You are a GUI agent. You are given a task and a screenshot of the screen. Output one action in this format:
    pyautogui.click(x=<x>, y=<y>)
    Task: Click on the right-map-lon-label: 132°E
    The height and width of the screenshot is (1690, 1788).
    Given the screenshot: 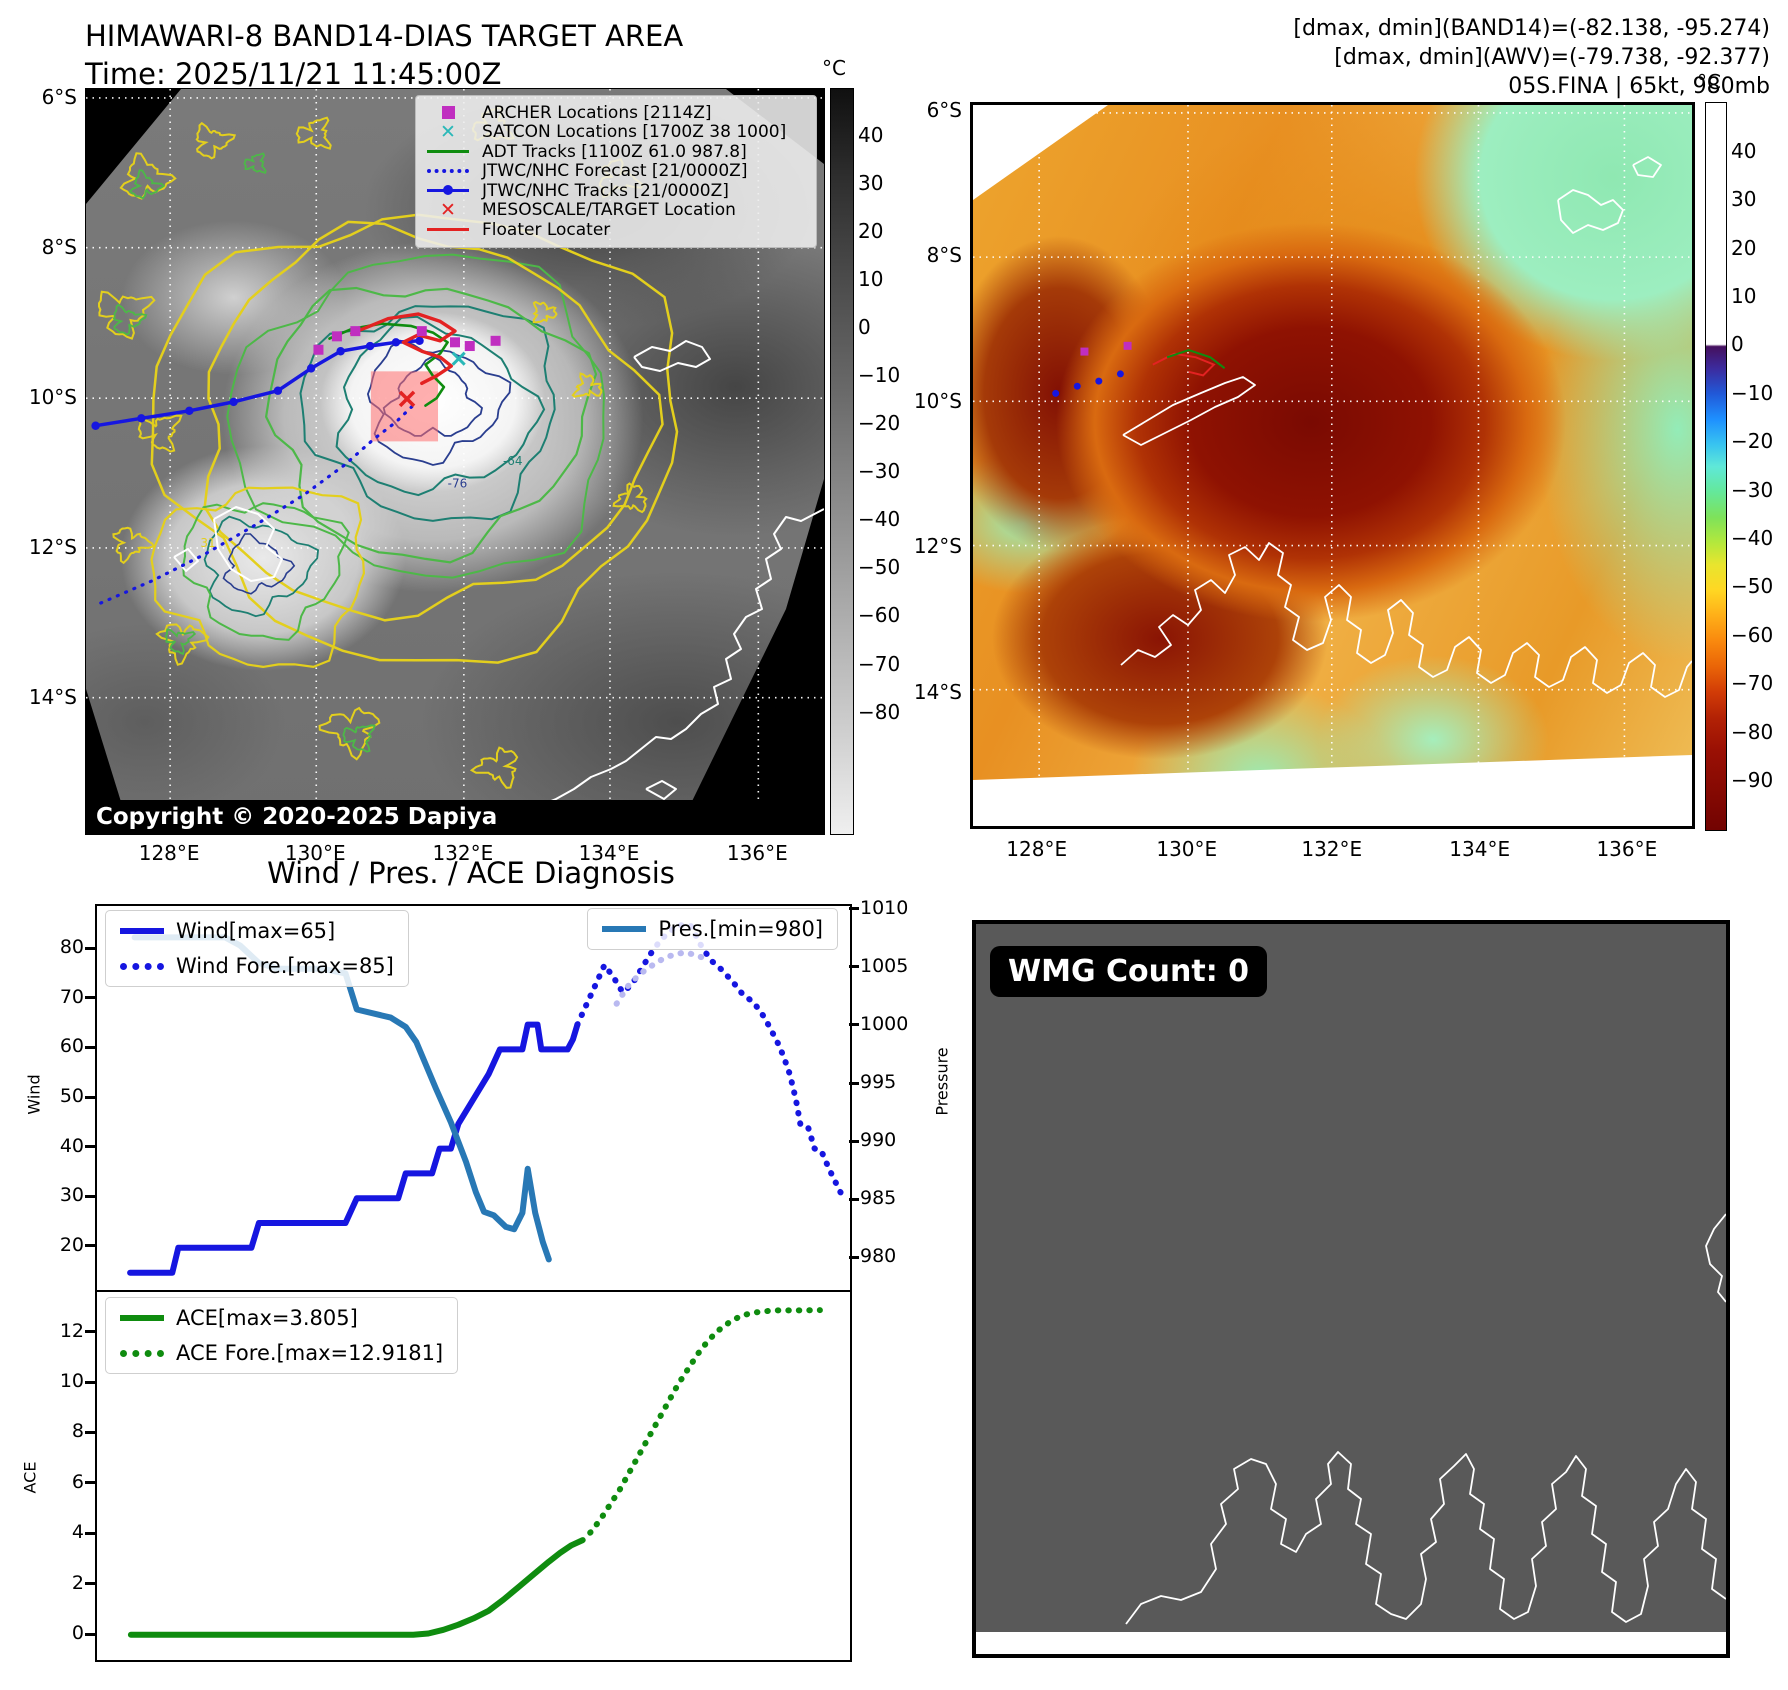 What is the action you would take?
    pyautogui.click(x=1332, y=849)
    